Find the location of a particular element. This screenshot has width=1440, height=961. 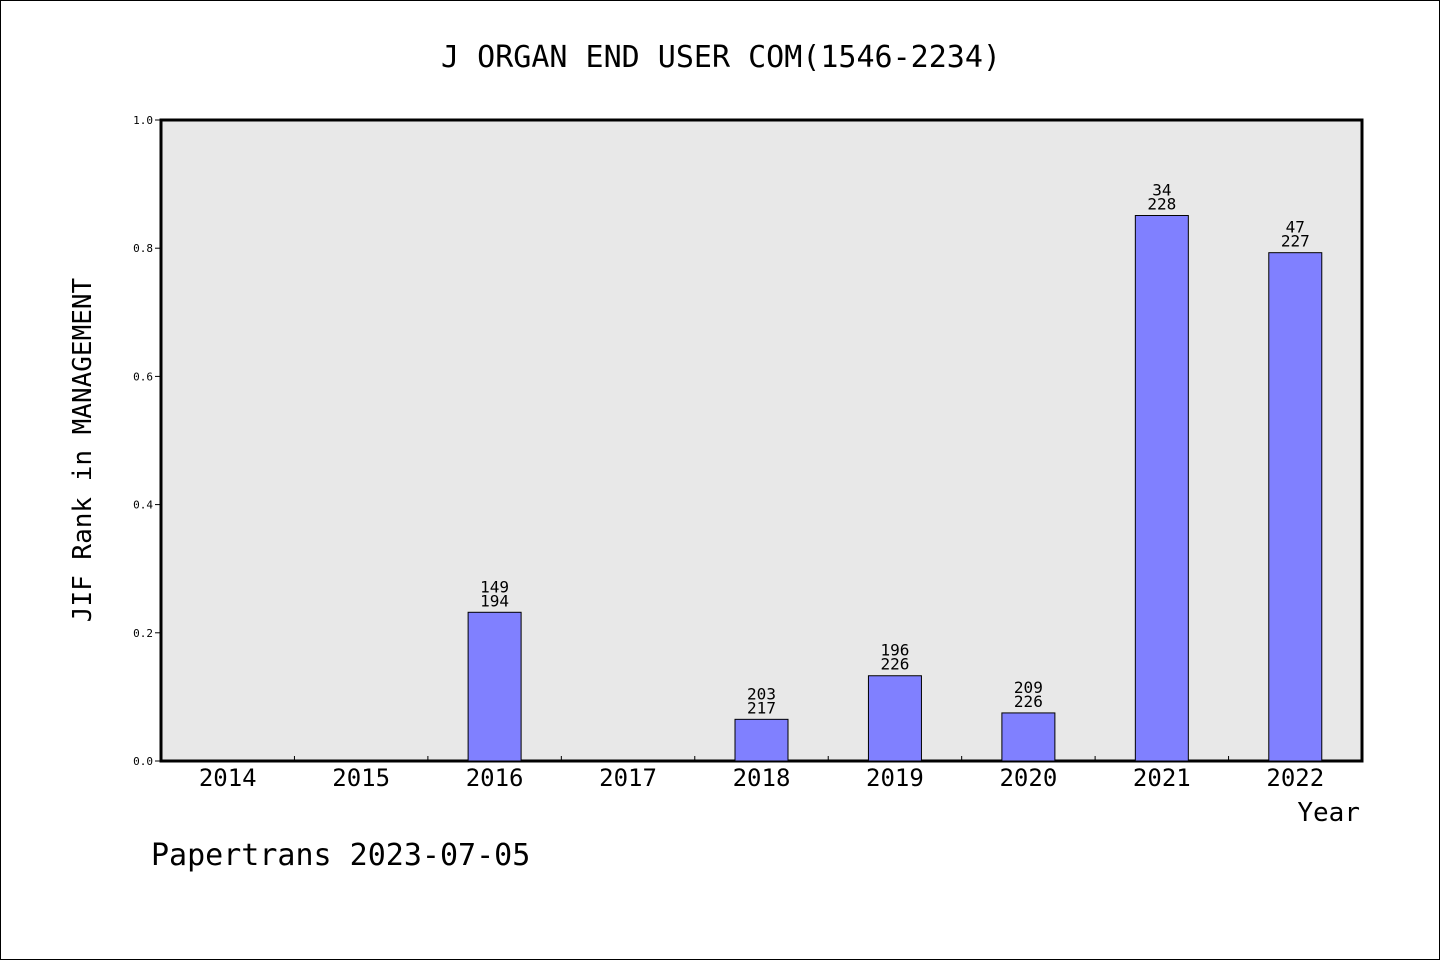

bar-rank-label: 196 is located at coordinates (894, 650).